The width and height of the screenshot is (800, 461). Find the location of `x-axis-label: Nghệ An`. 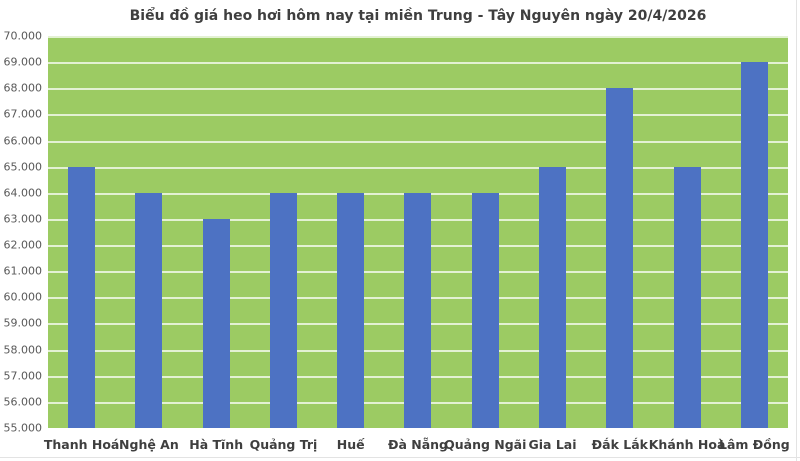

x-axis-label: Nghệ An is located at coordinates (149, 444).